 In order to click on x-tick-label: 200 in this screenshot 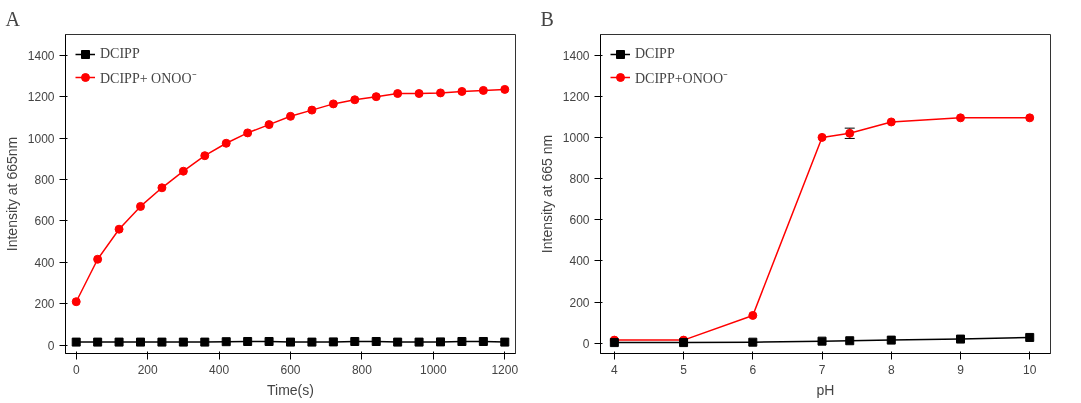, I will do `click(147, 369)`.